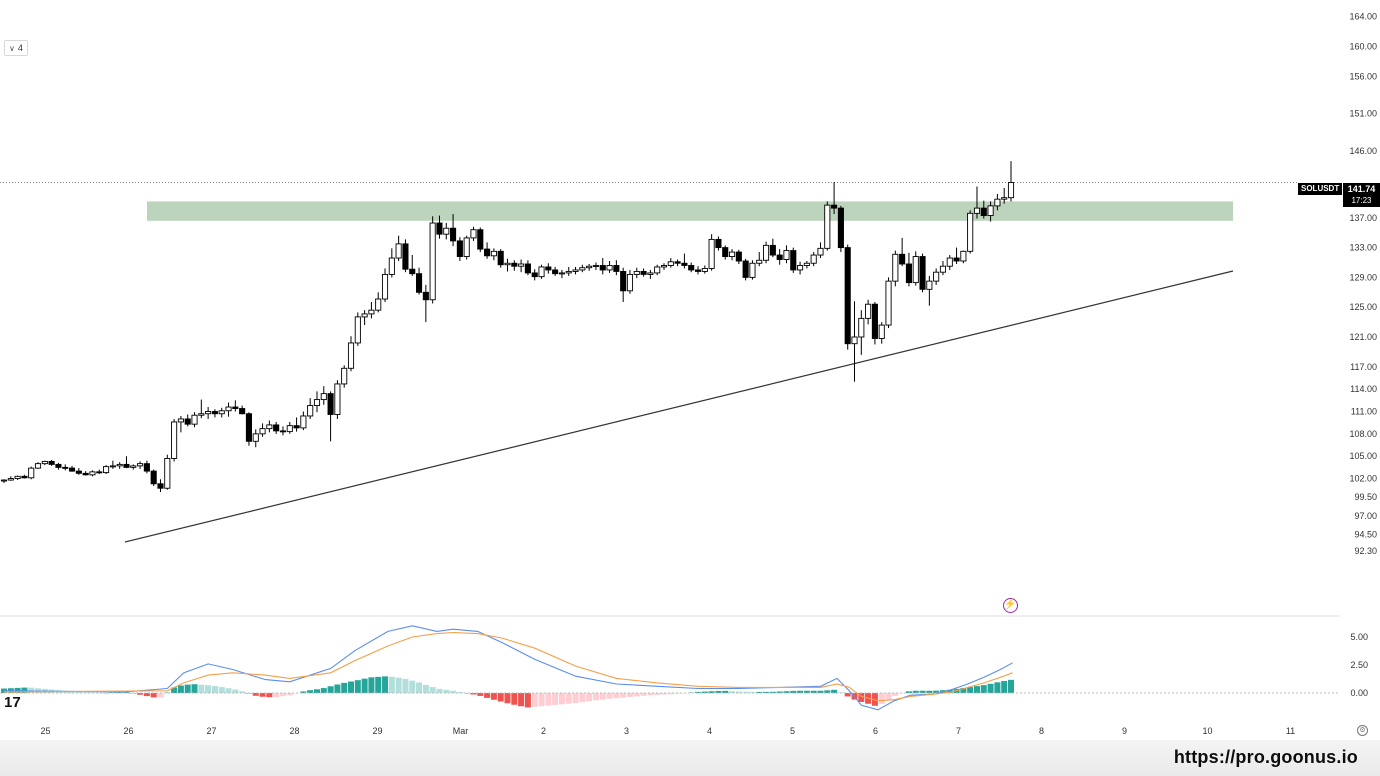 The width and height of the screenshot is (1380, 776). What do you see at coordinates (1124, 731) in the screenshot?
I see `time-tick-label: 9` at bounding box center [1124, 731].